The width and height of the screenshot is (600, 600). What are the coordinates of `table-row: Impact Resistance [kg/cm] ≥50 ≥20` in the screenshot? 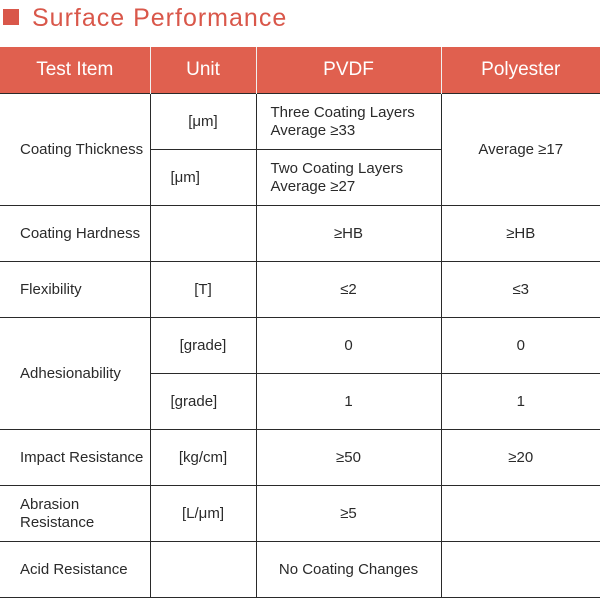 It's located at (300, 457).